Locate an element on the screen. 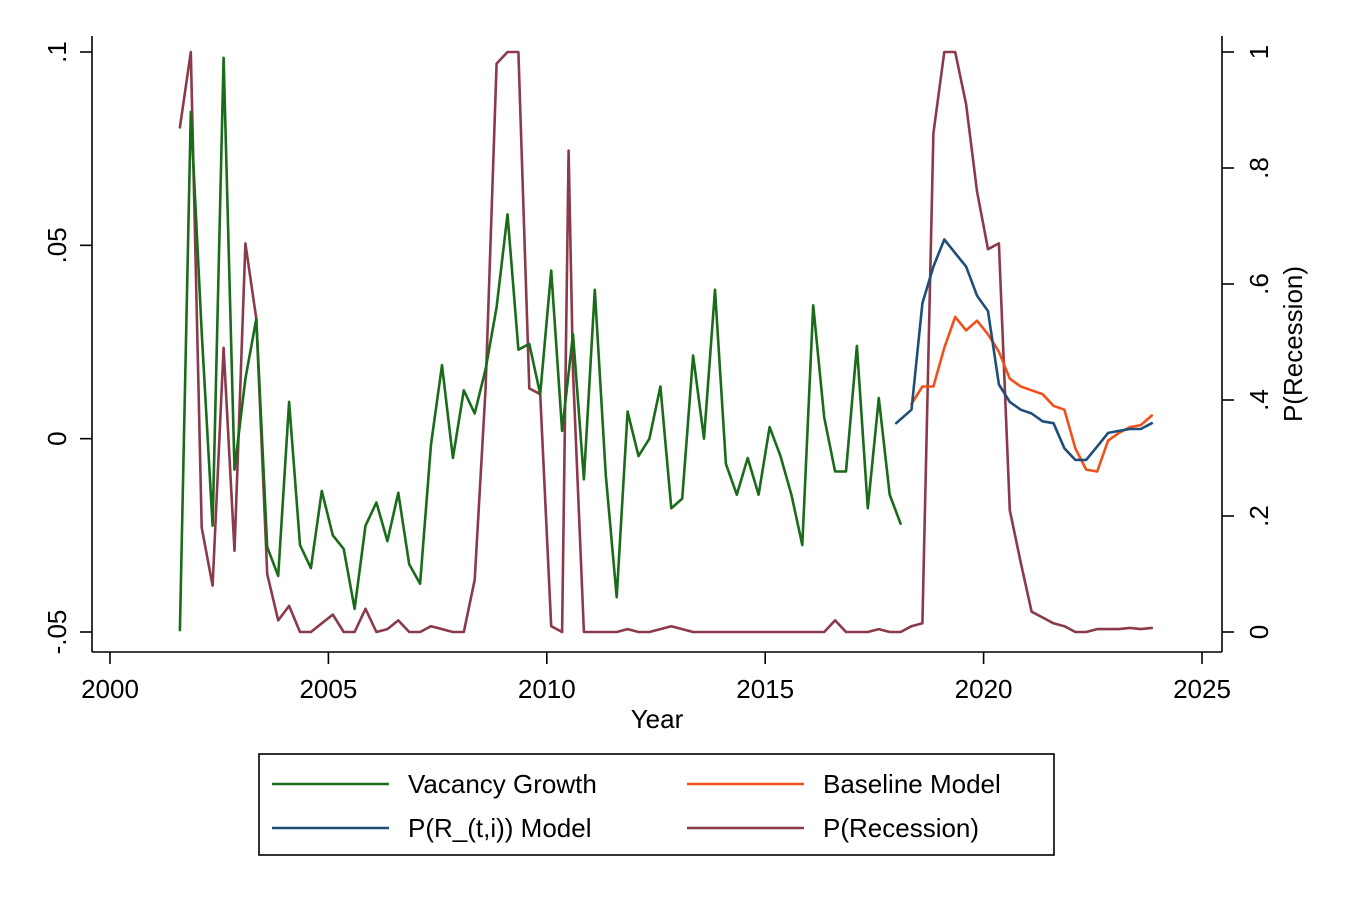 The height and width of the screenshot is (898, 1347). legend-label-vacancy-growth: Vacancy Growth is located at coordinates (502, 784).